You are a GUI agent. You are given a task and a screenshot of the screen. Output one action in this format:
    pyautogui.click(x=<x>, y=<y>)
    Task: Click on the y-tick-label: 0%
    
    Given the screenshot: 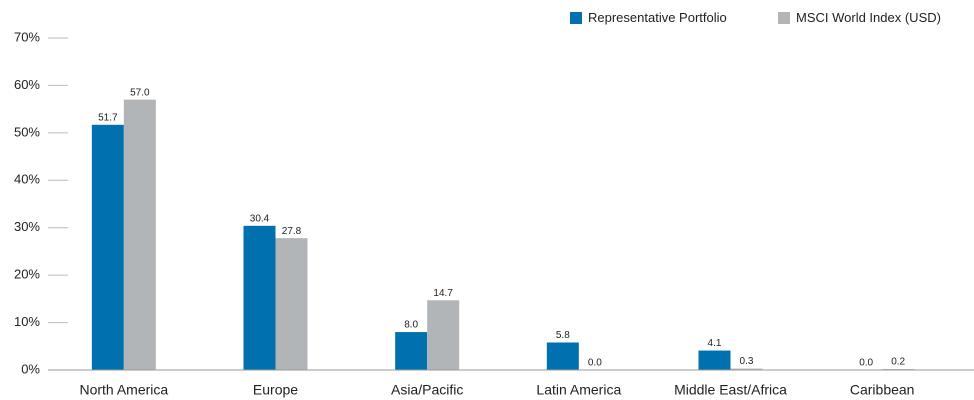 What is the action you would take?
    pyautogui.click(x=30, y=368)
    